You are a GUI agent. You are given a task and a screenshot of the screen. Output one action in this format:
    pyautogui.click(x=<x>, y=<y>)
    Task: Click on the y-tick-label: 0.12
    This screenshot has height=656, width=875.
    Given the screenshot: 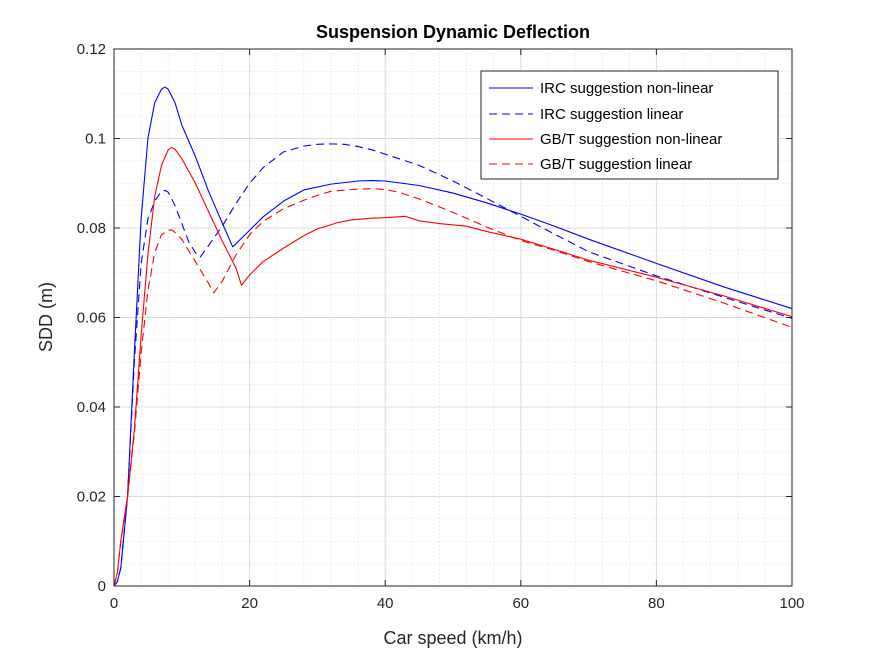 What is the action you would take?
    pyautogui.click(x=91, y=49)
    